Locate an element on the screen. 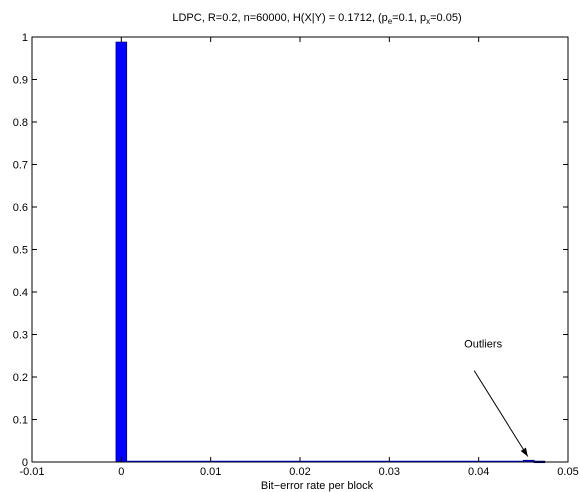  annotation-outliers-label: Outliers is located at coordinates (483, 344).